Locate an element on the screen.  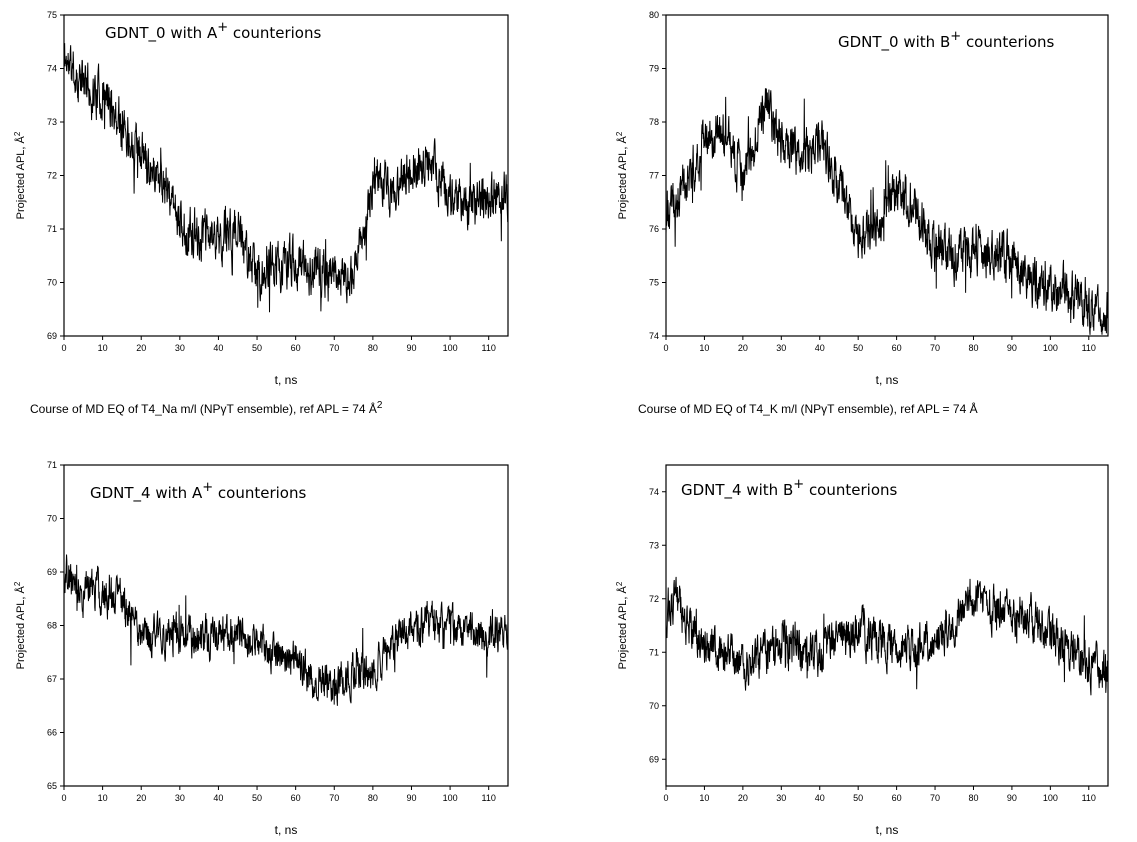
y-tick-label: 65 is located at coordinates (52, 786).